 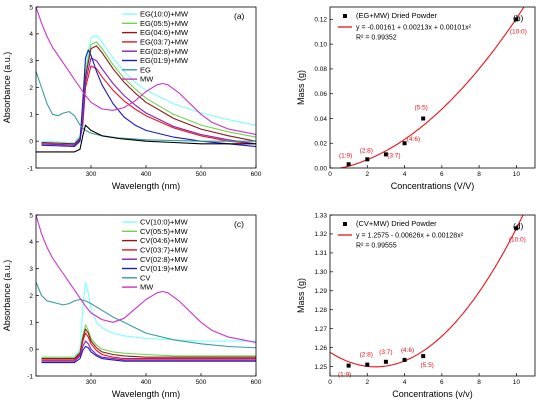 What do you see at coordinates (164, 240) in the screenshot?
I see `legend-label: CV(04:6)+MW` at bounding box center [164, 240].